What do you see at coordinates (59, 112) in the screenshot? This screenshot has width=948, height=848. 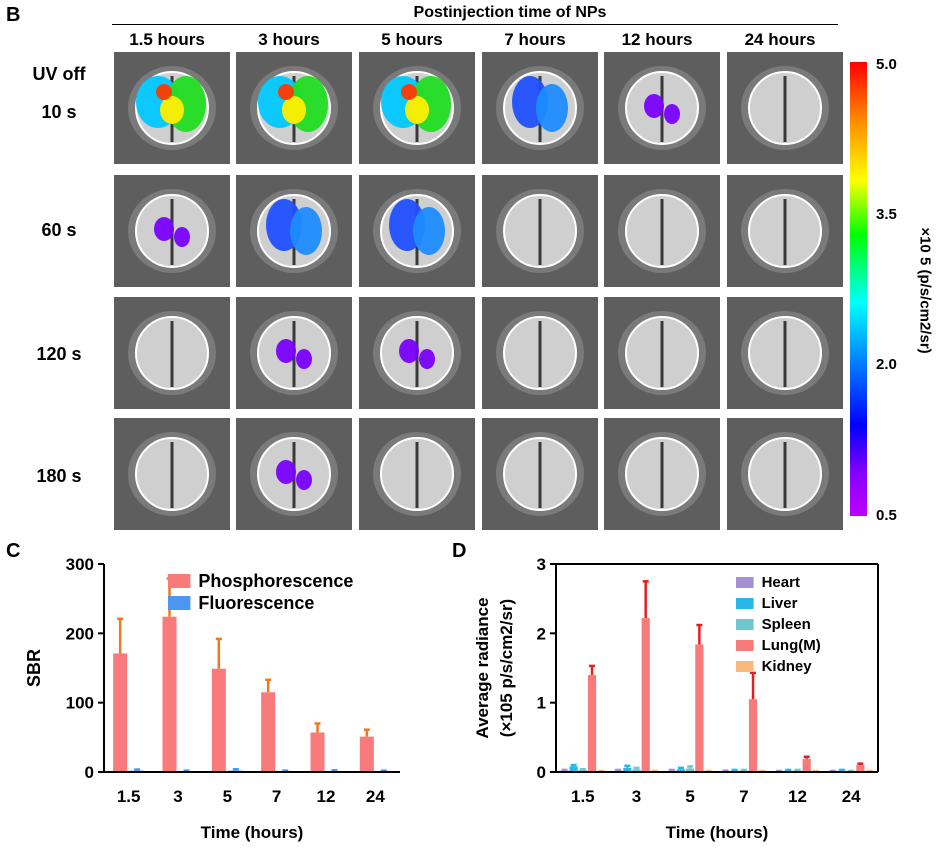 I see `row-label: 10 s` at bounding box center [59, 112].